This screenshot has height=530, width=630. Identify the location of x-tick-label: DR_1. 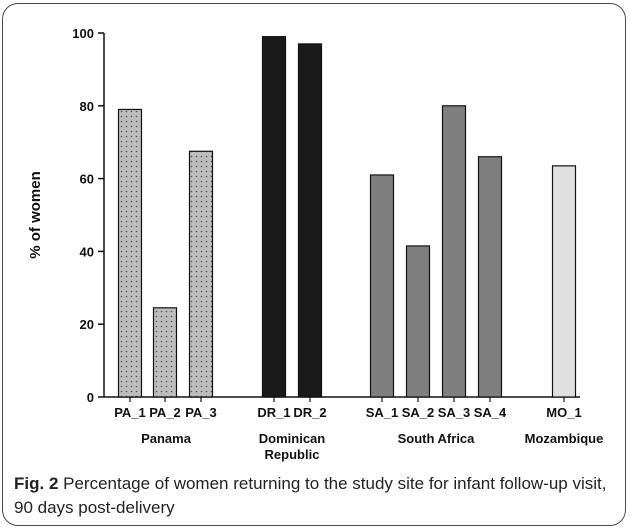
(273, 412).